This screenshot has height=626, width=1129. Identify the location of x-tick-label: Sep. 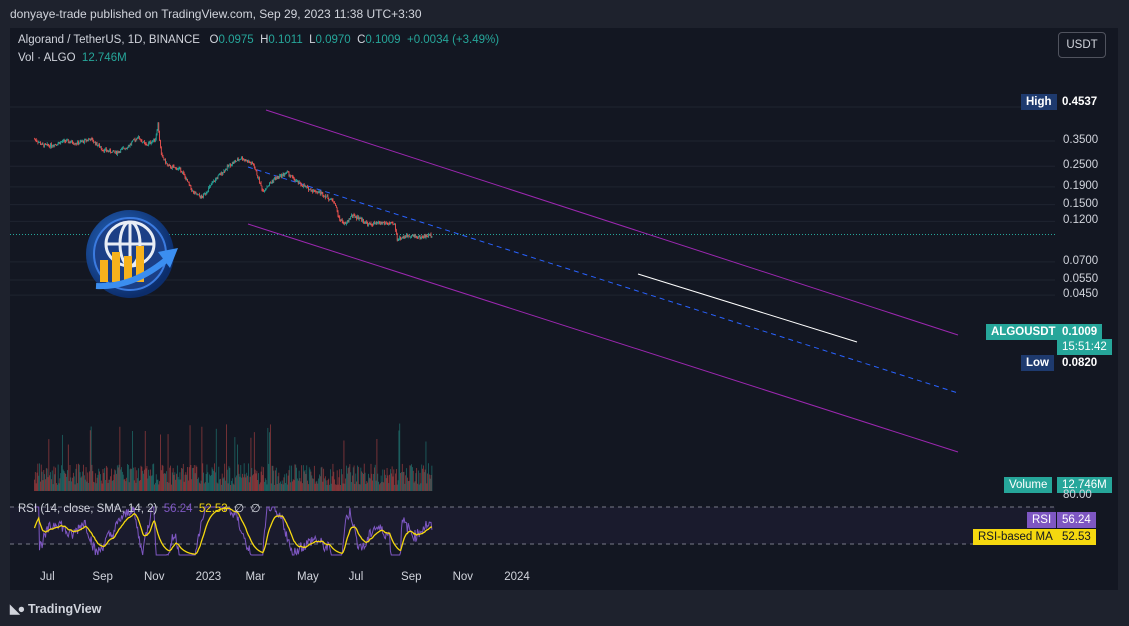
(411, 577).